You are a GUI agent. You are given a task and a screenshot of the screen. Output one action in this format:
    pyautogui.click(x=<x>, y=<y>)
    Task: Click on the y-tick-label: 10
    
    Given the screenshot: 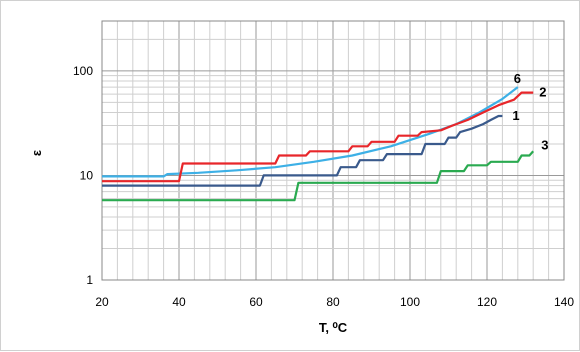 What is the action you would take?
    pyautogui.click(x=87, y=175)
    